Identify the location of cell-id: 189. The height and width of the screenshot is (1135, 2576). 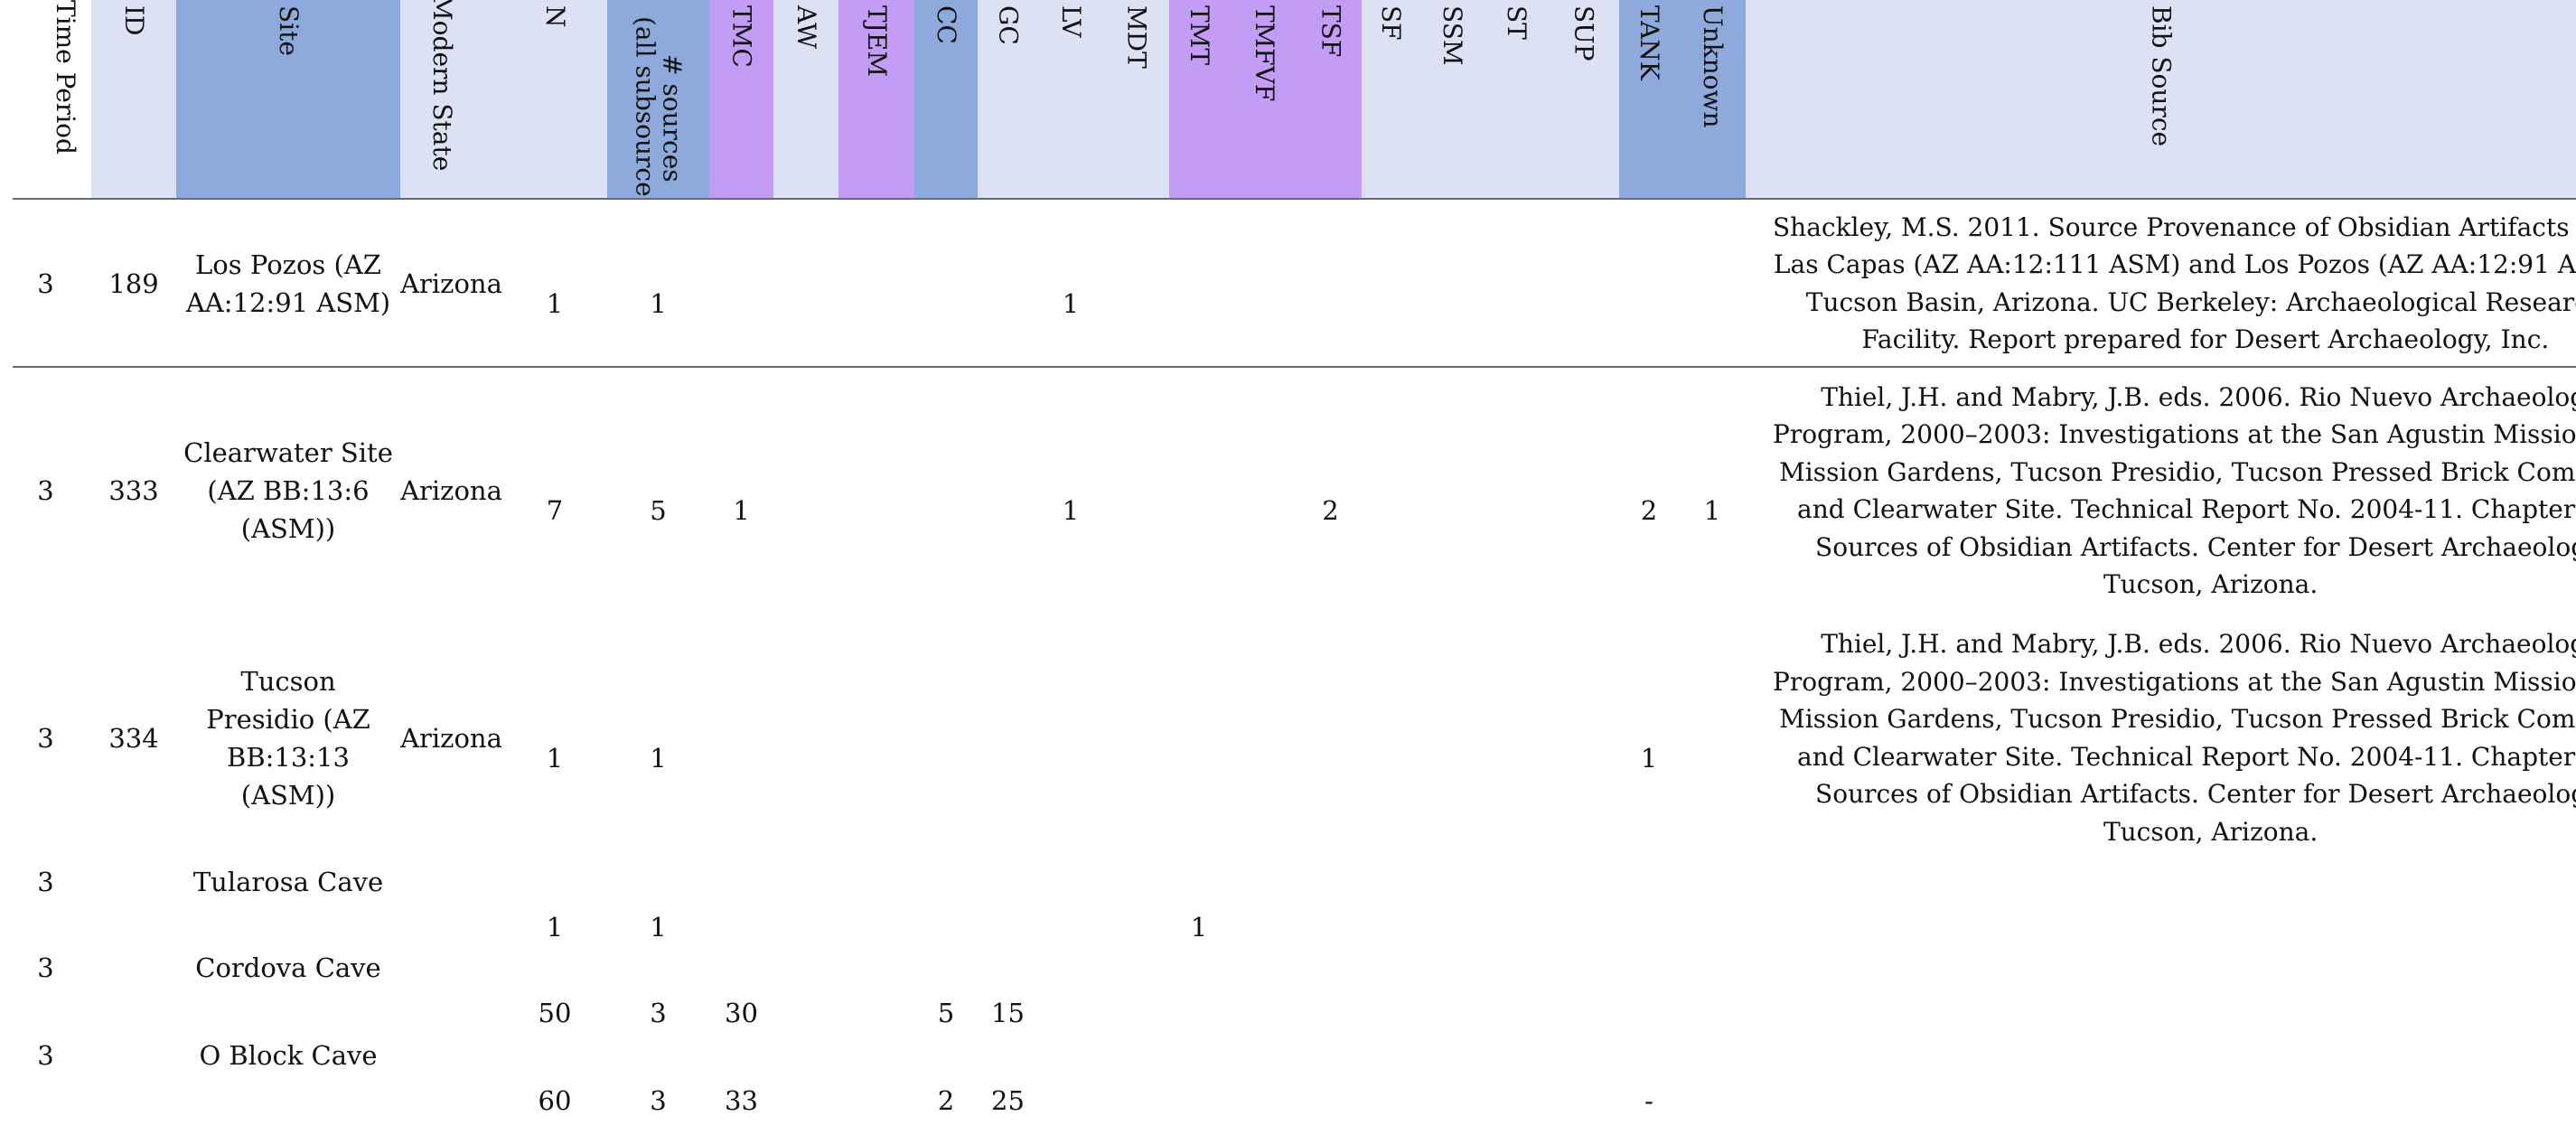
(133, 283).